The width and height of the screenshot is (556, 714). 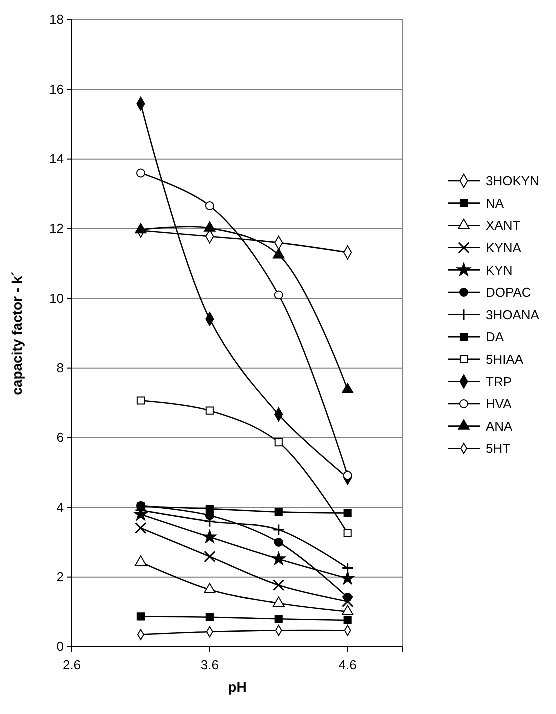 What do you see at coordinates (60, 646) in the screenshot?
I see `y-tick-label: 0` at bounding box center [60, 646].